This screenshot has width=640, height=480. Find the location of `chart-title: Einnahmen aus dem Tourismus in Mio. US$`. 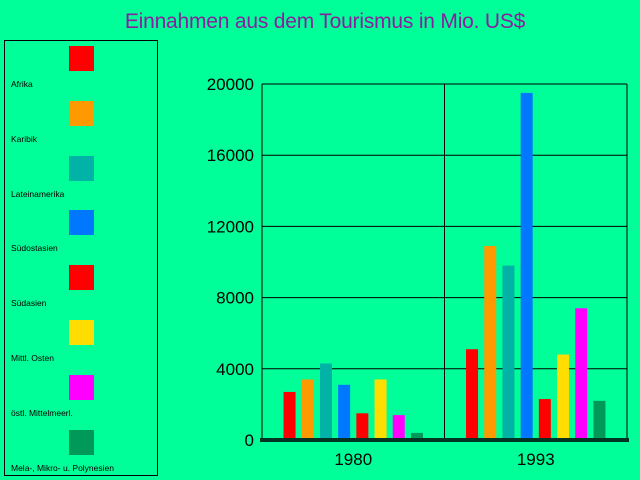

chart-title: Einnahmen aus dem Tourismus in Mio. US$ is located at coordinates (325, 21).